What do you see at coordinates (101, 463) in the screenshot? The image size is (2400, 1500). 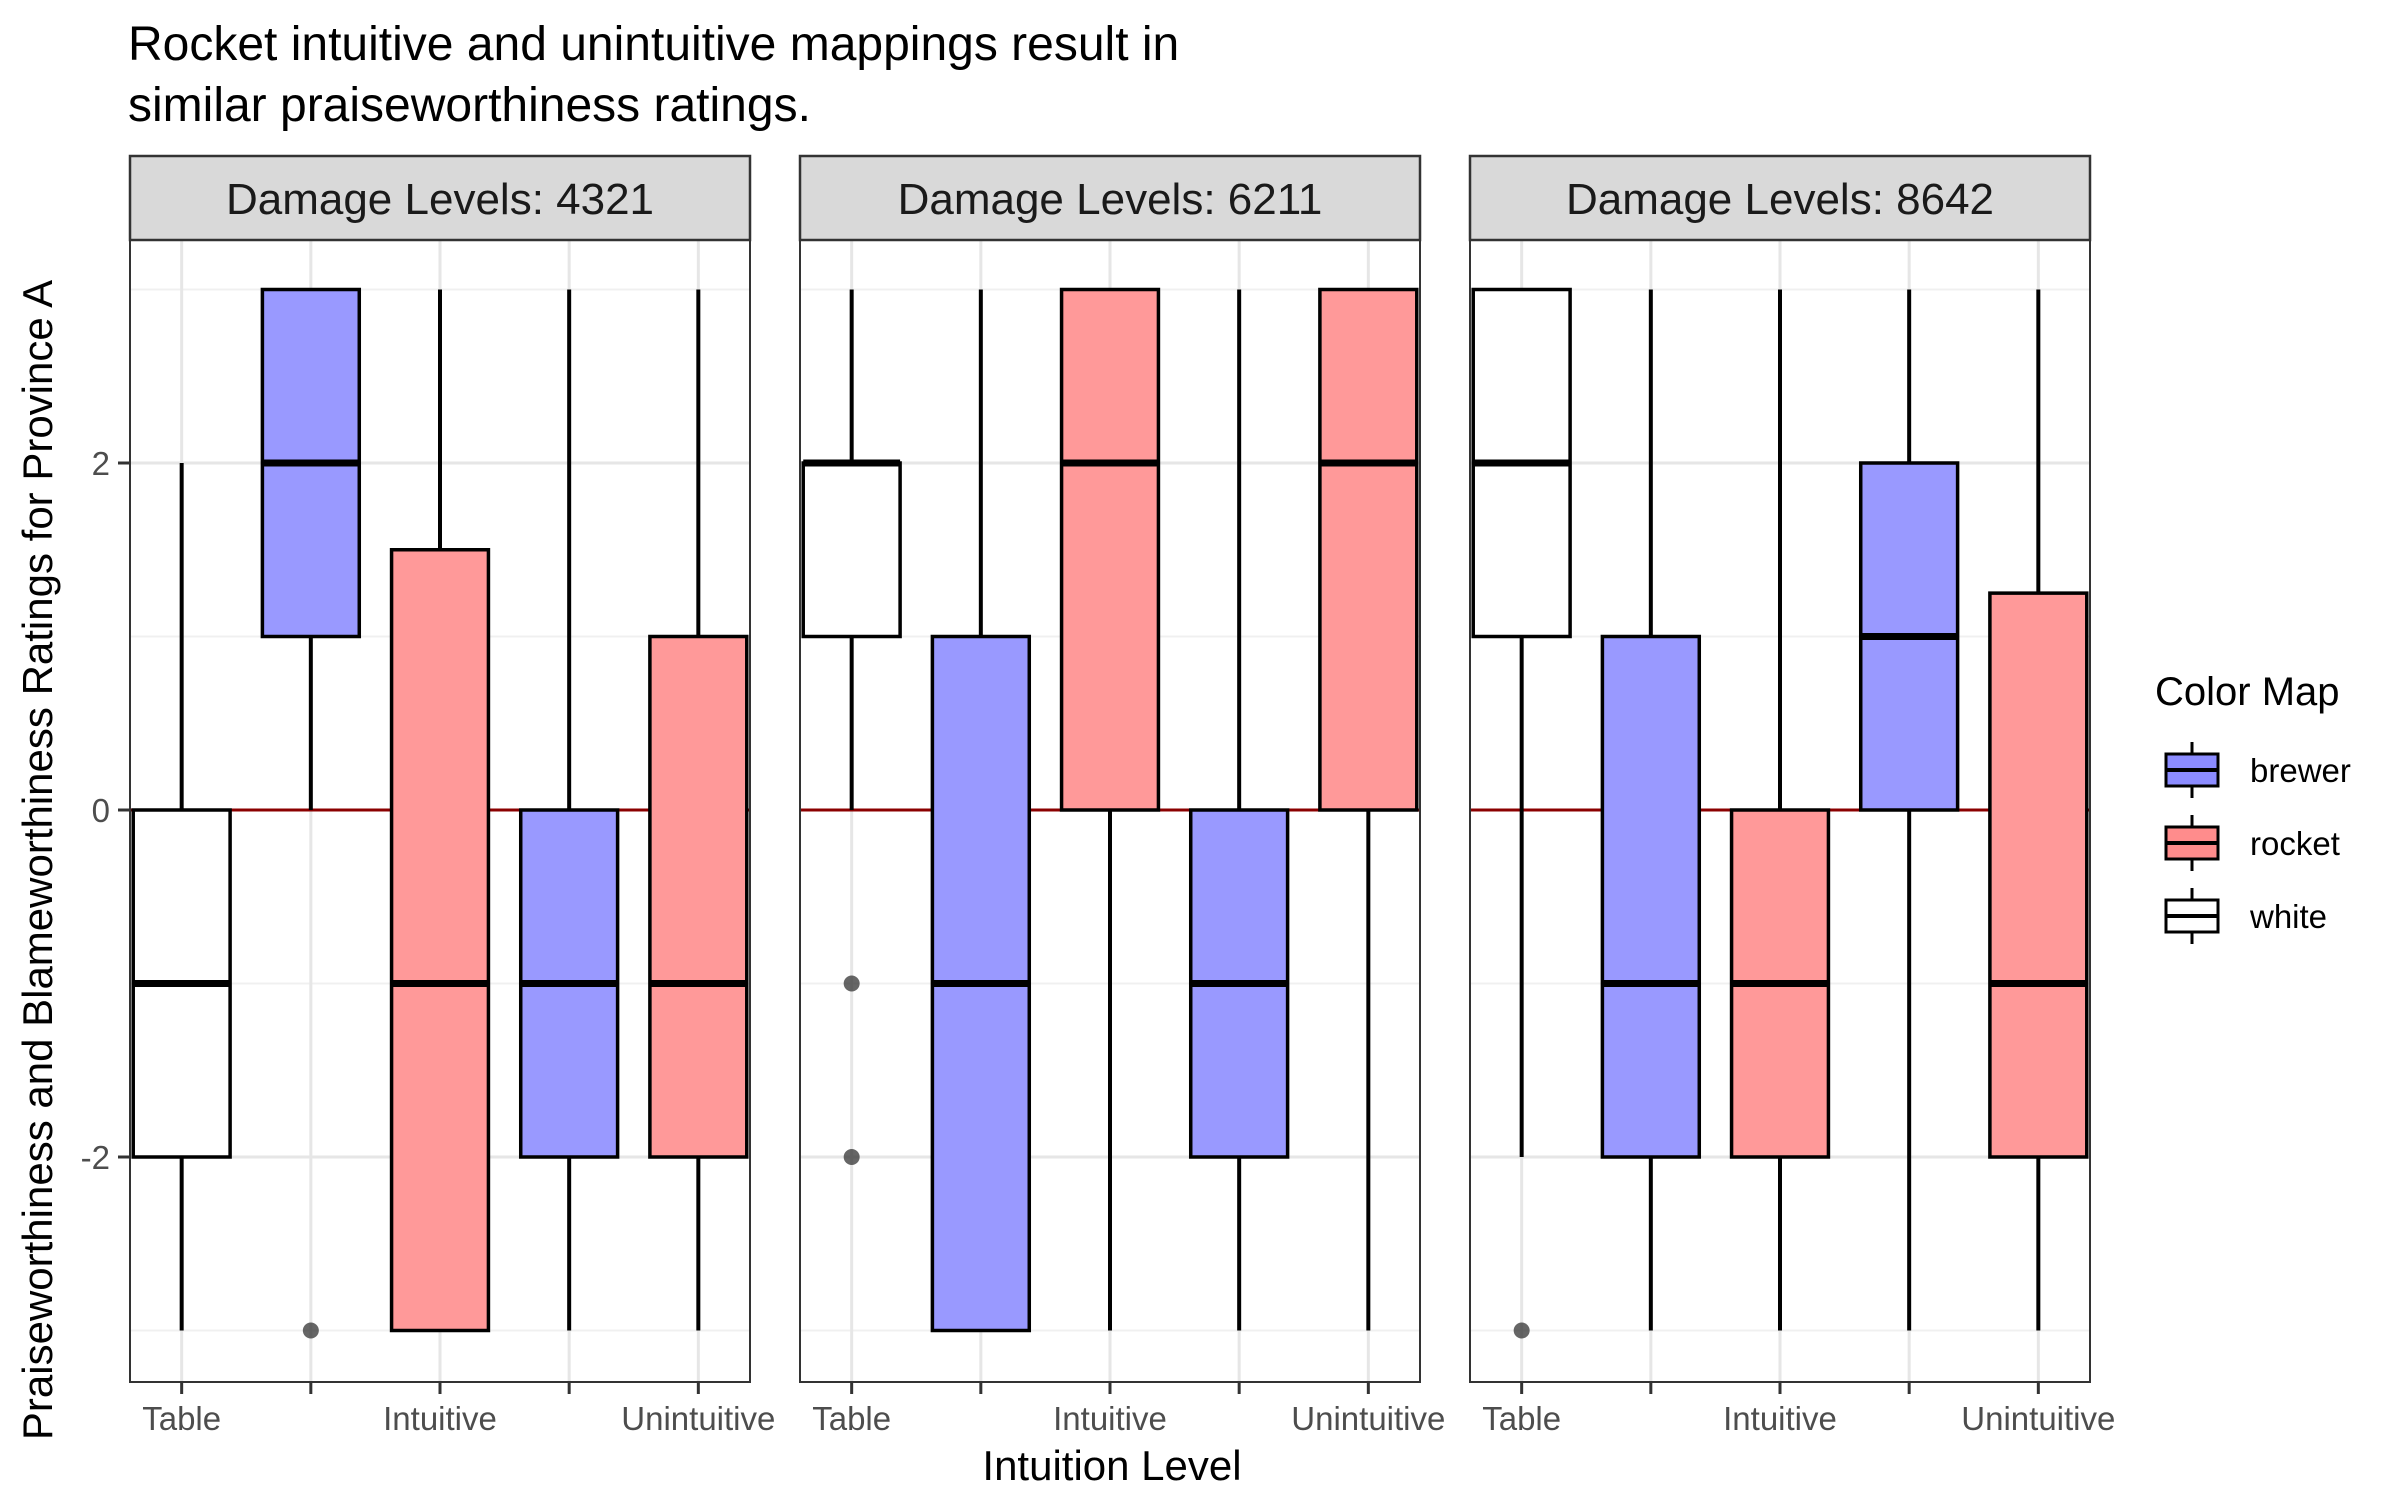 I see `y-tick-label: 2` at bounding box center [101, 463].